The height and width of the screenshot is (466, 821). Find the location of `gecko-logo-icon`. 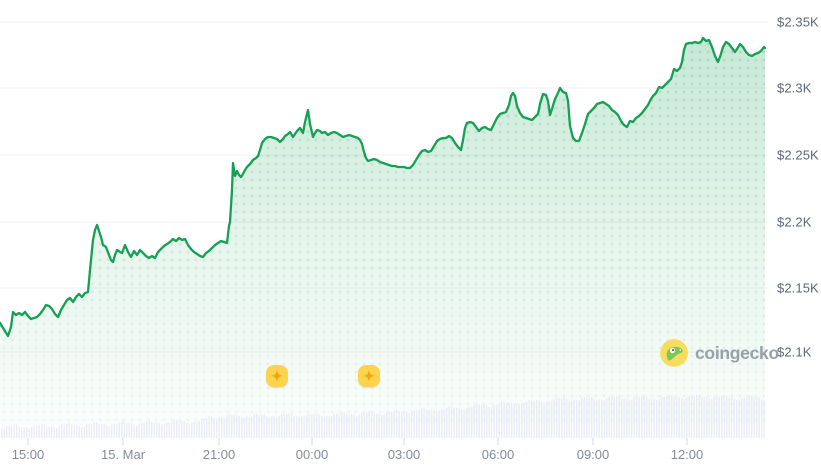

gecko-logo-icon is located at coordinates (674, 353).